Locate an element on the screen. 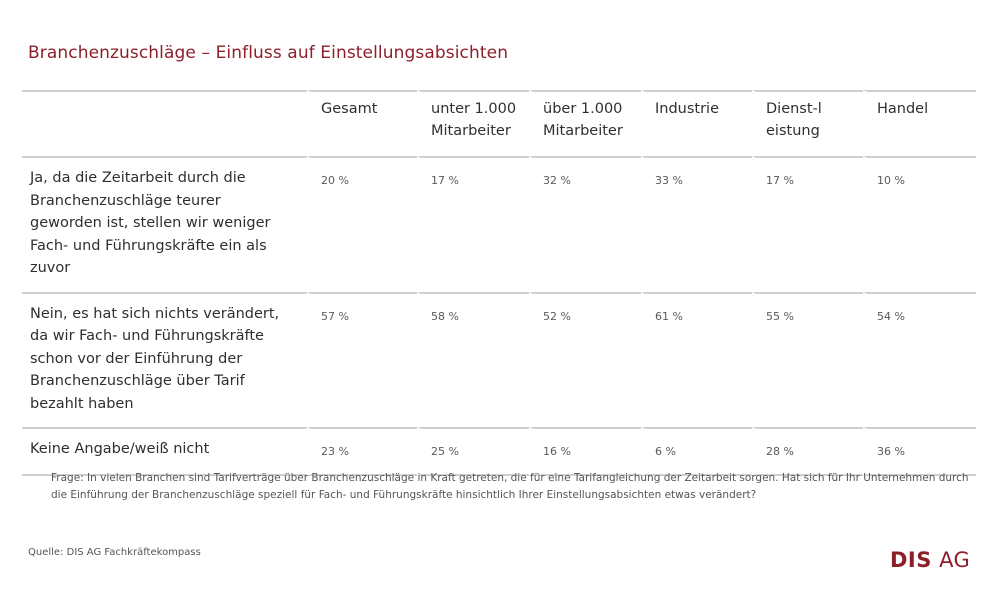  table-cell: 23 % is located at coordinates (362, 451).